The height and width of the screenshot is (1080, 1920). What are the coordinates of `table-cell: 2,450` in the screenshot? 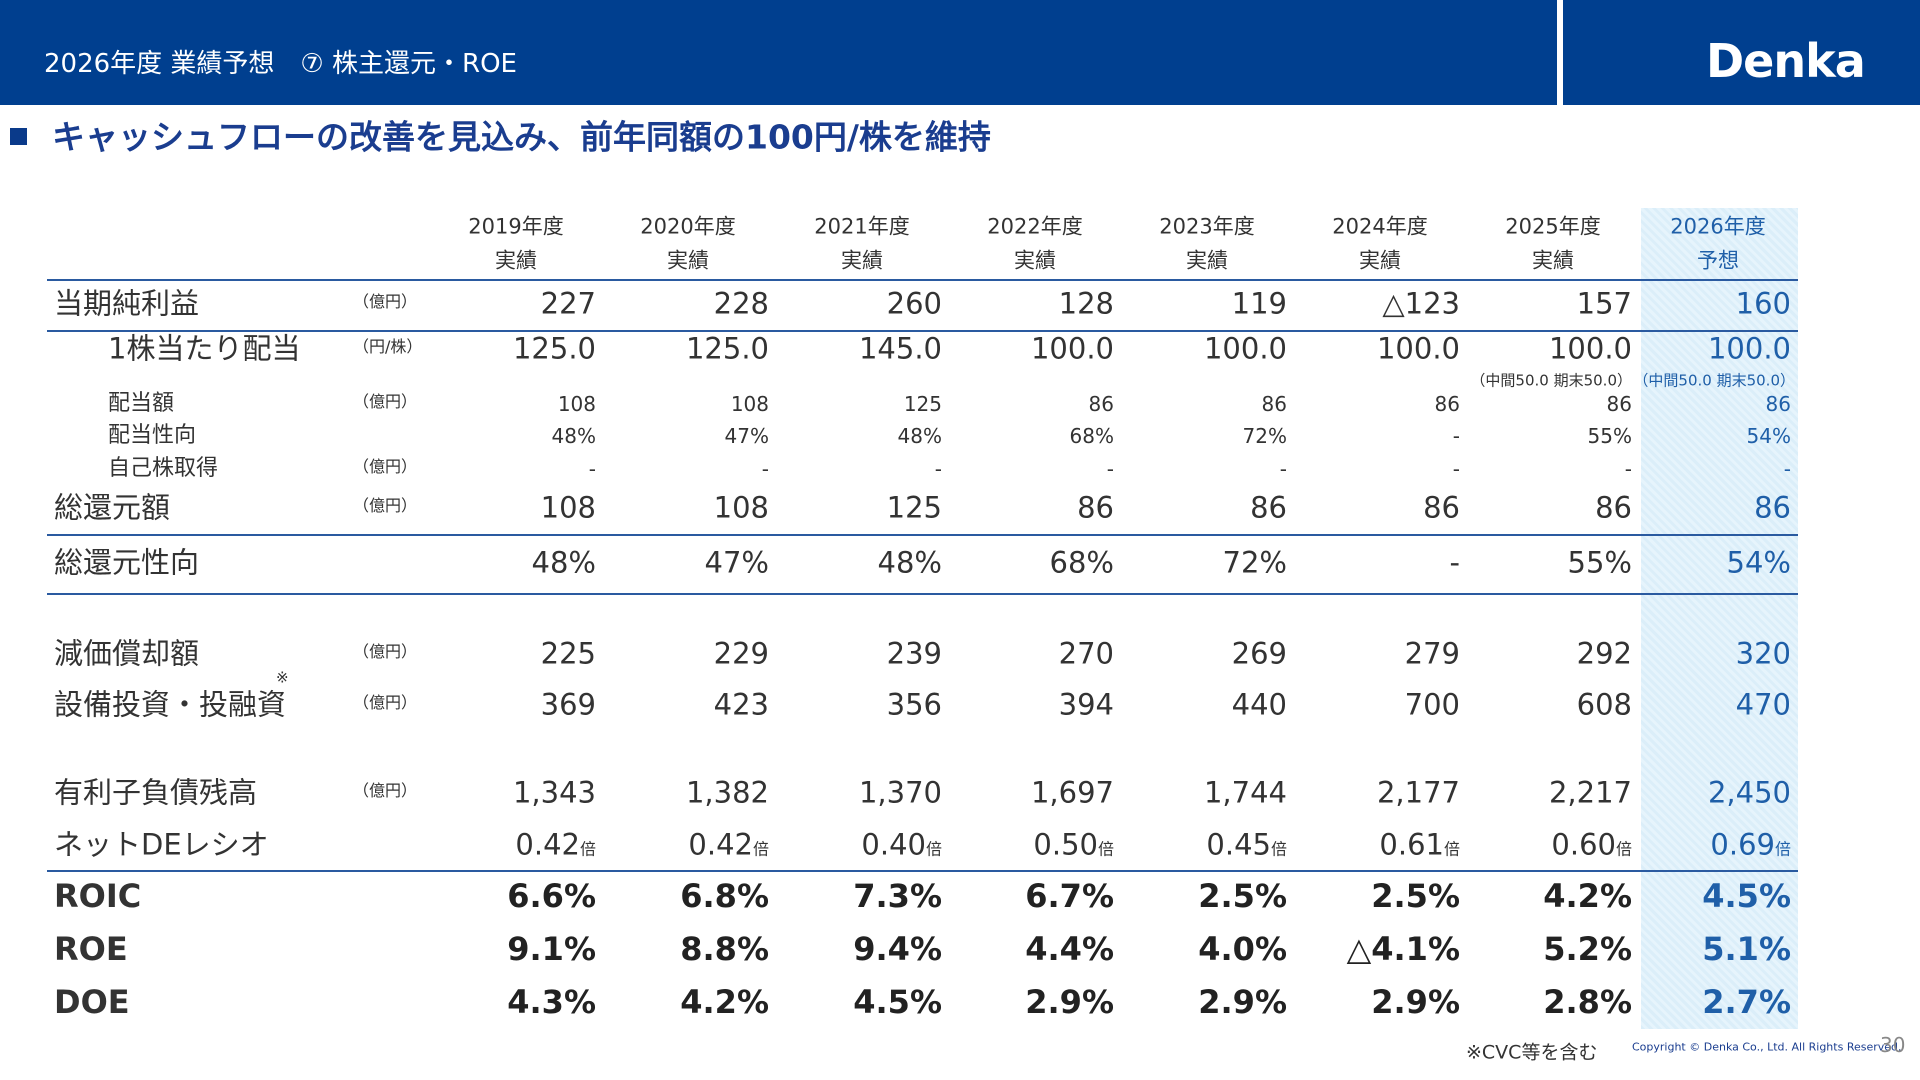 It's located at (1749, 793).